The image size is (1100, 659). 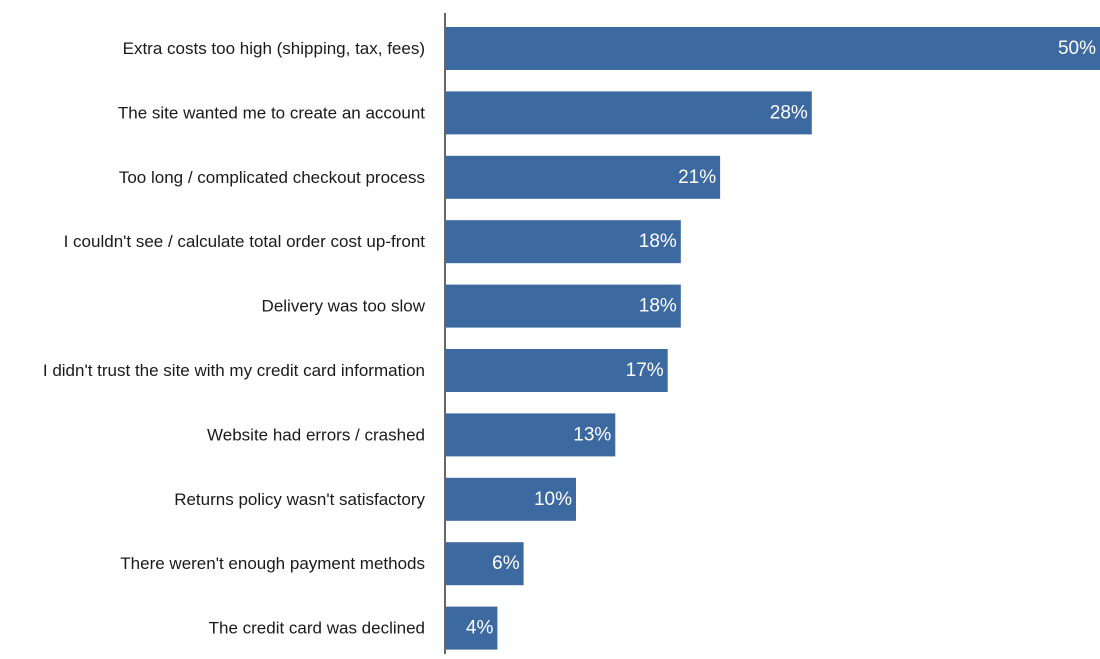 What do you see at coordinates (272, 177) in the screenshot?
I see `category-label: Too long / complicated checkout process` at bounding box center [272, 177].